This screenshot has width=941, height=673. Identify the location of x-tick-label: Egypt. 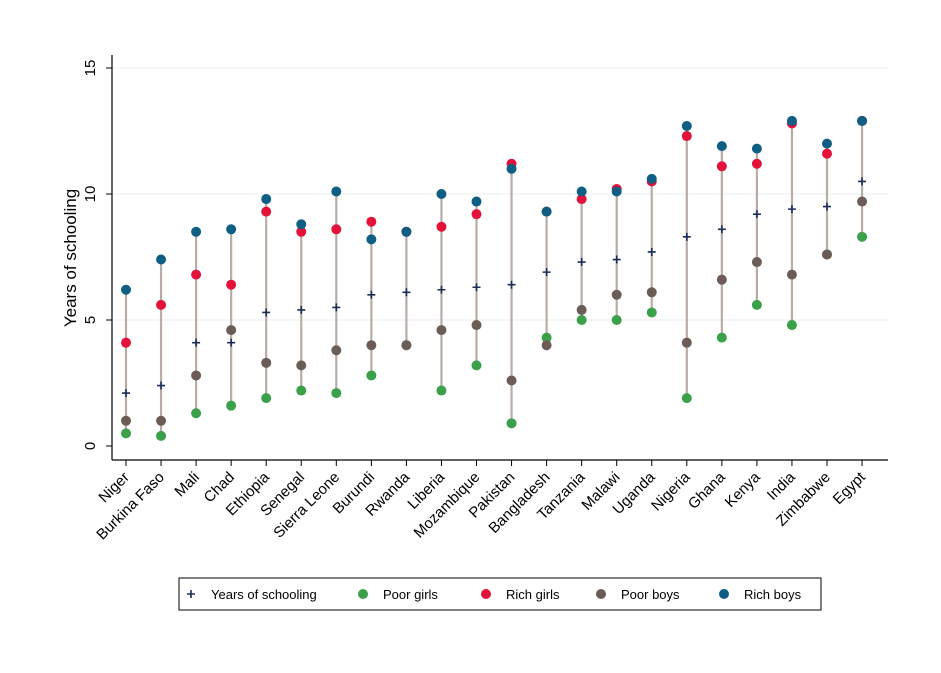
(850, 488).